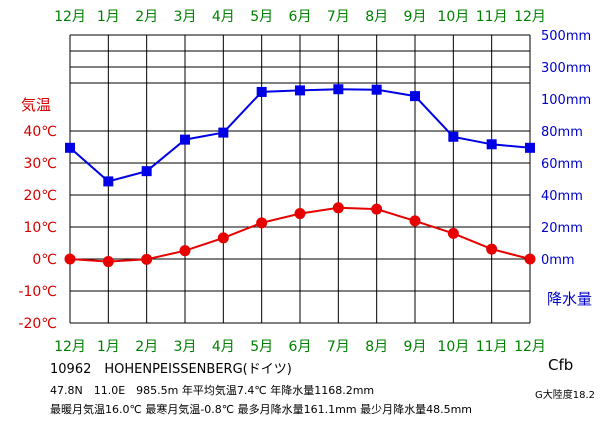 This screenshot has width=611, height=425. Describe the element at coordinates (37, 324) in the screenshot. I see `temperature-tick-label: -20℃` at that location.